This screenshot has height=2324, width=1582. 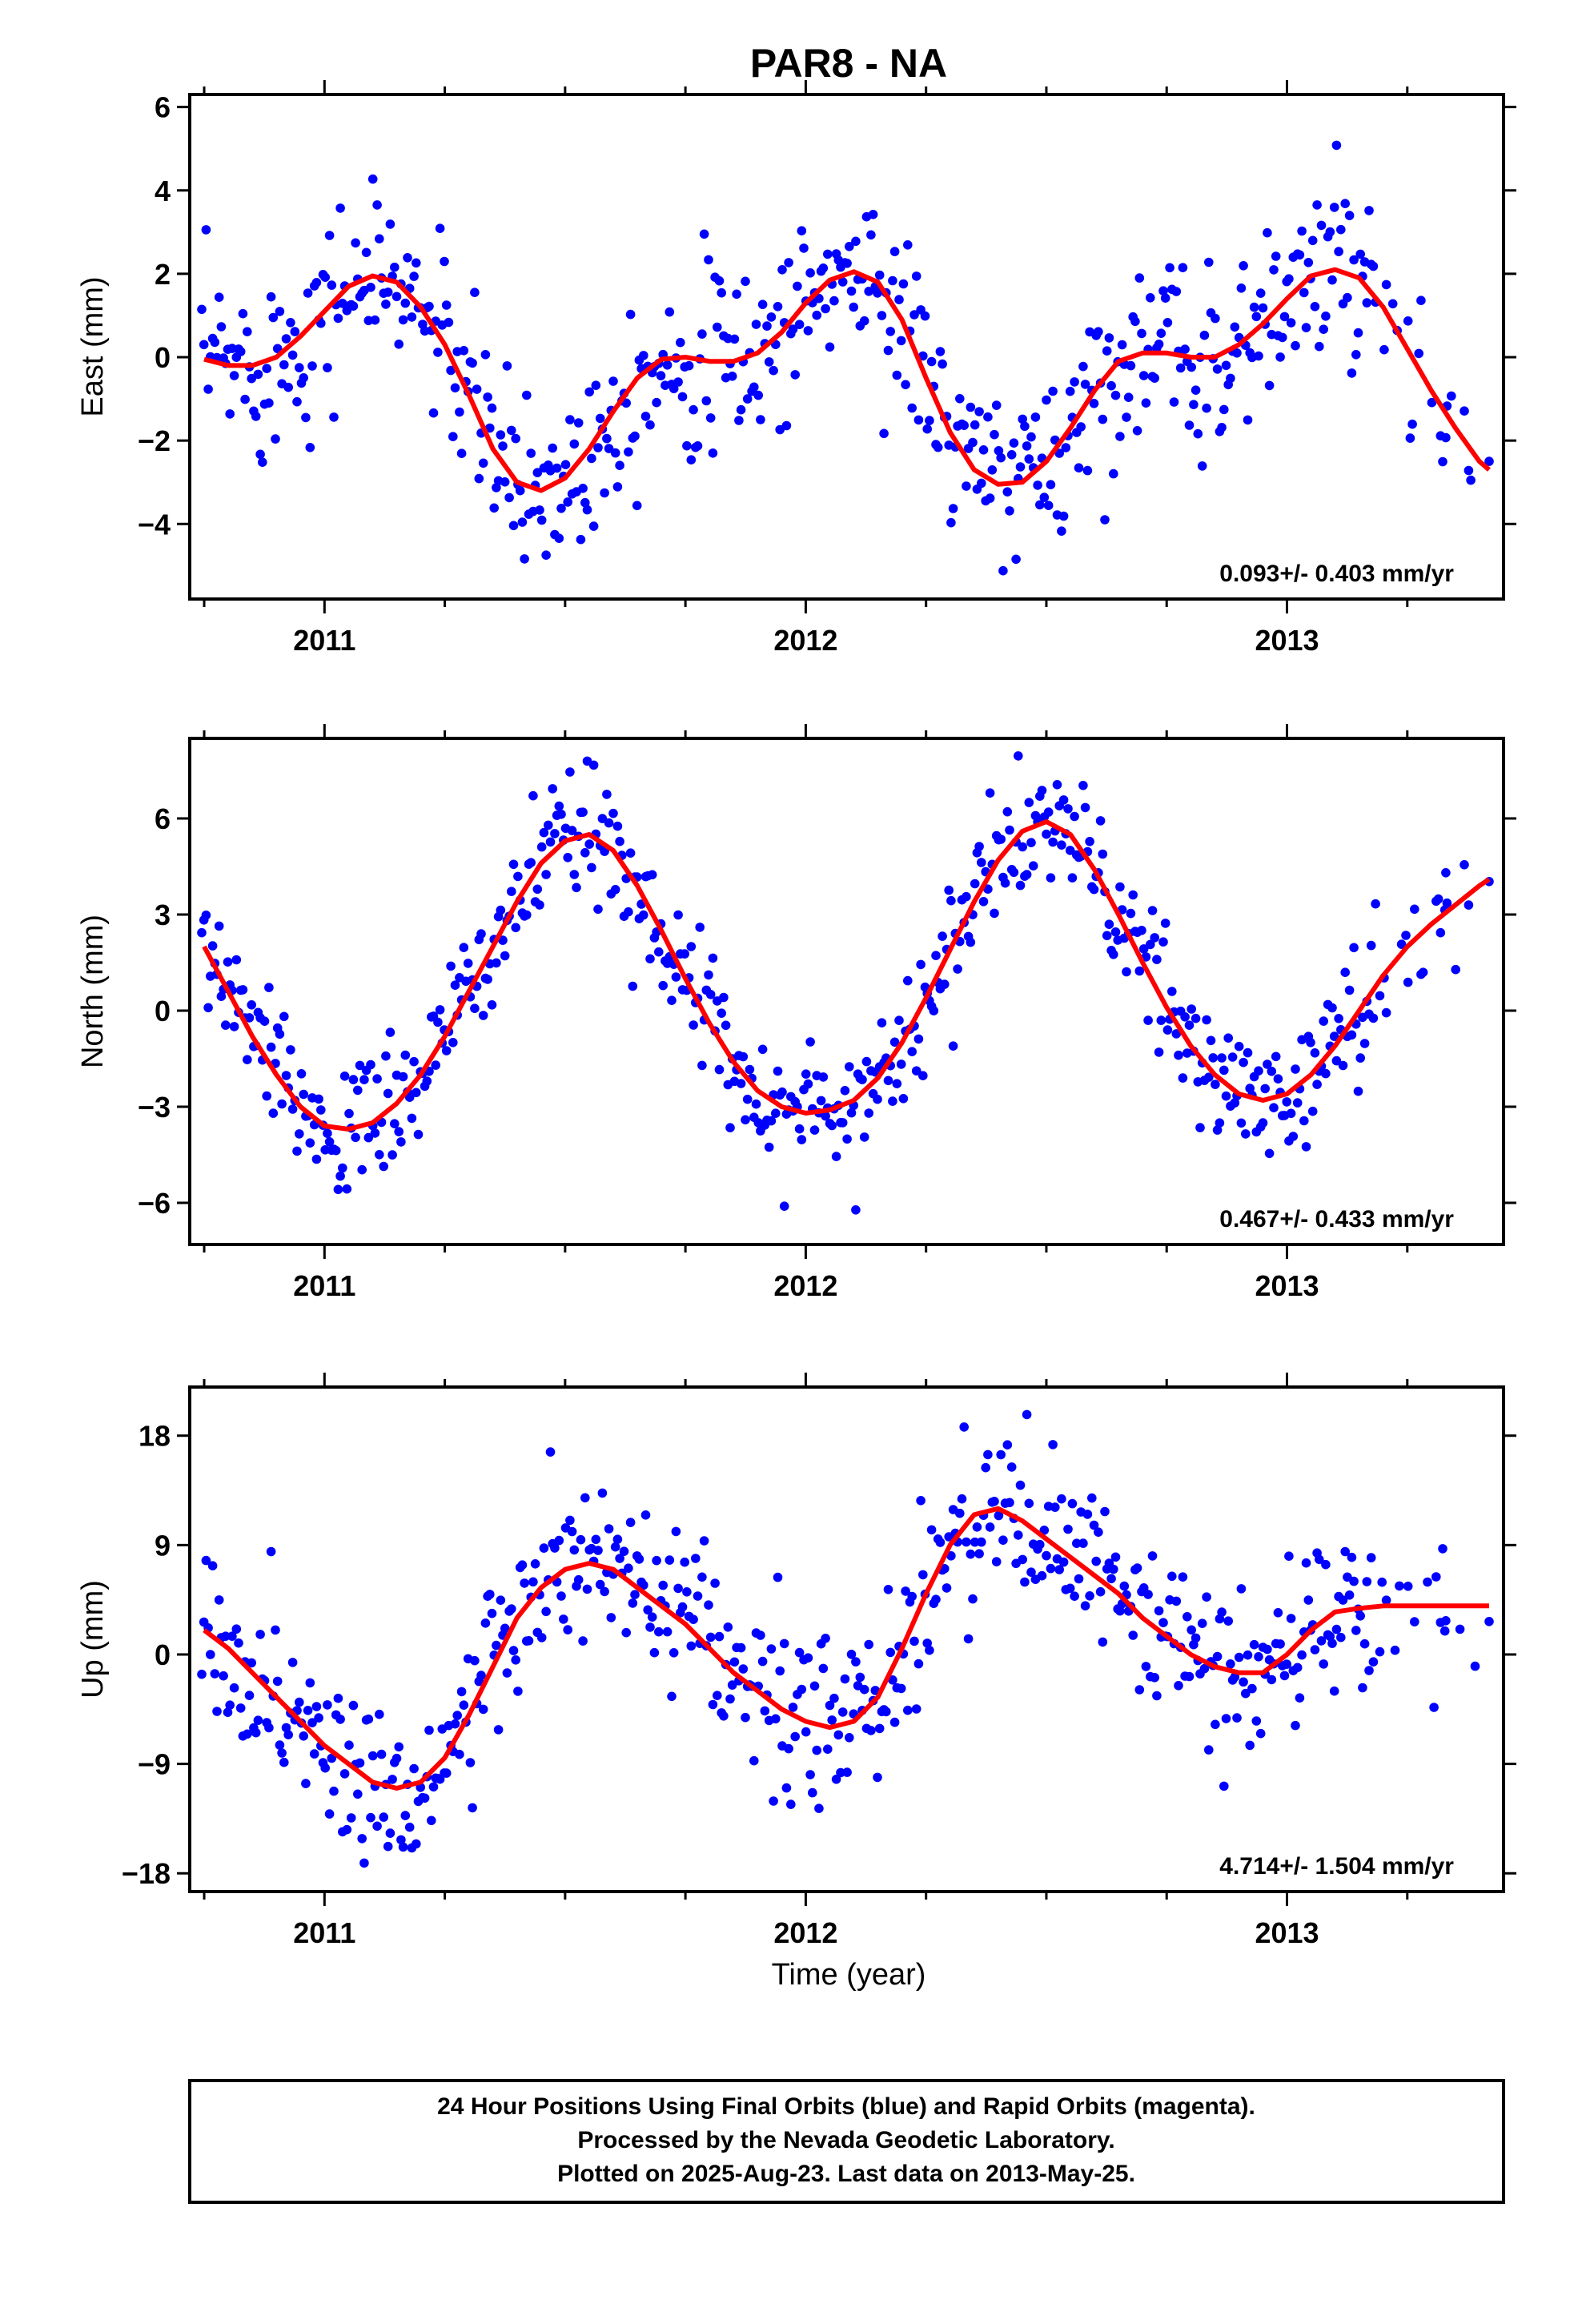 I want to click on footer-frame, so click(x=847, y=2141).